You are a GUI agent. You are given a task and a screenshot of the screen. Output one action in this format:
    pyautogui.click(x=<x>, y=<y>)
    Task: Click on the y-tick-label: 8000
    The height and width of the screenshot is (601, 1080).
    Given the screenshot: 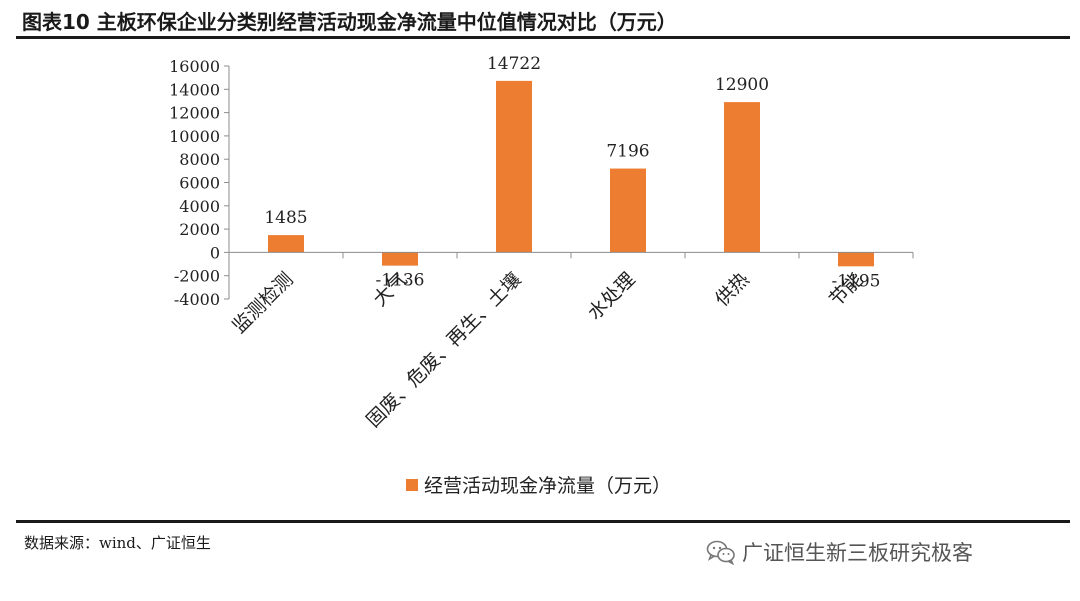 What is the action you would take?
    pyautogui.click(x=199, y=159)
    